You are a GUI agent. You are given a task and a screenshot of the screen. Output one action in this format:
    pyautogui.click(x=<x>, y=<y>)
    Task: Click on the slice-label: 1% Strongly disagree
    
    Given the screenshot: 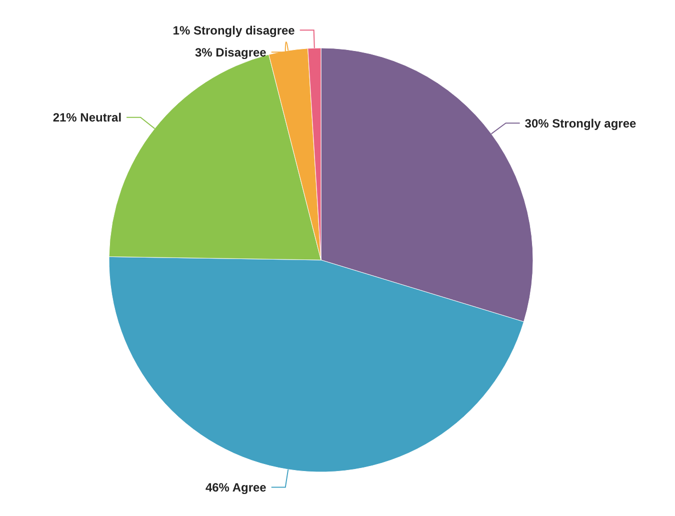 What is the action you would take?
    pyautogui.click(x=234, y=30)
    